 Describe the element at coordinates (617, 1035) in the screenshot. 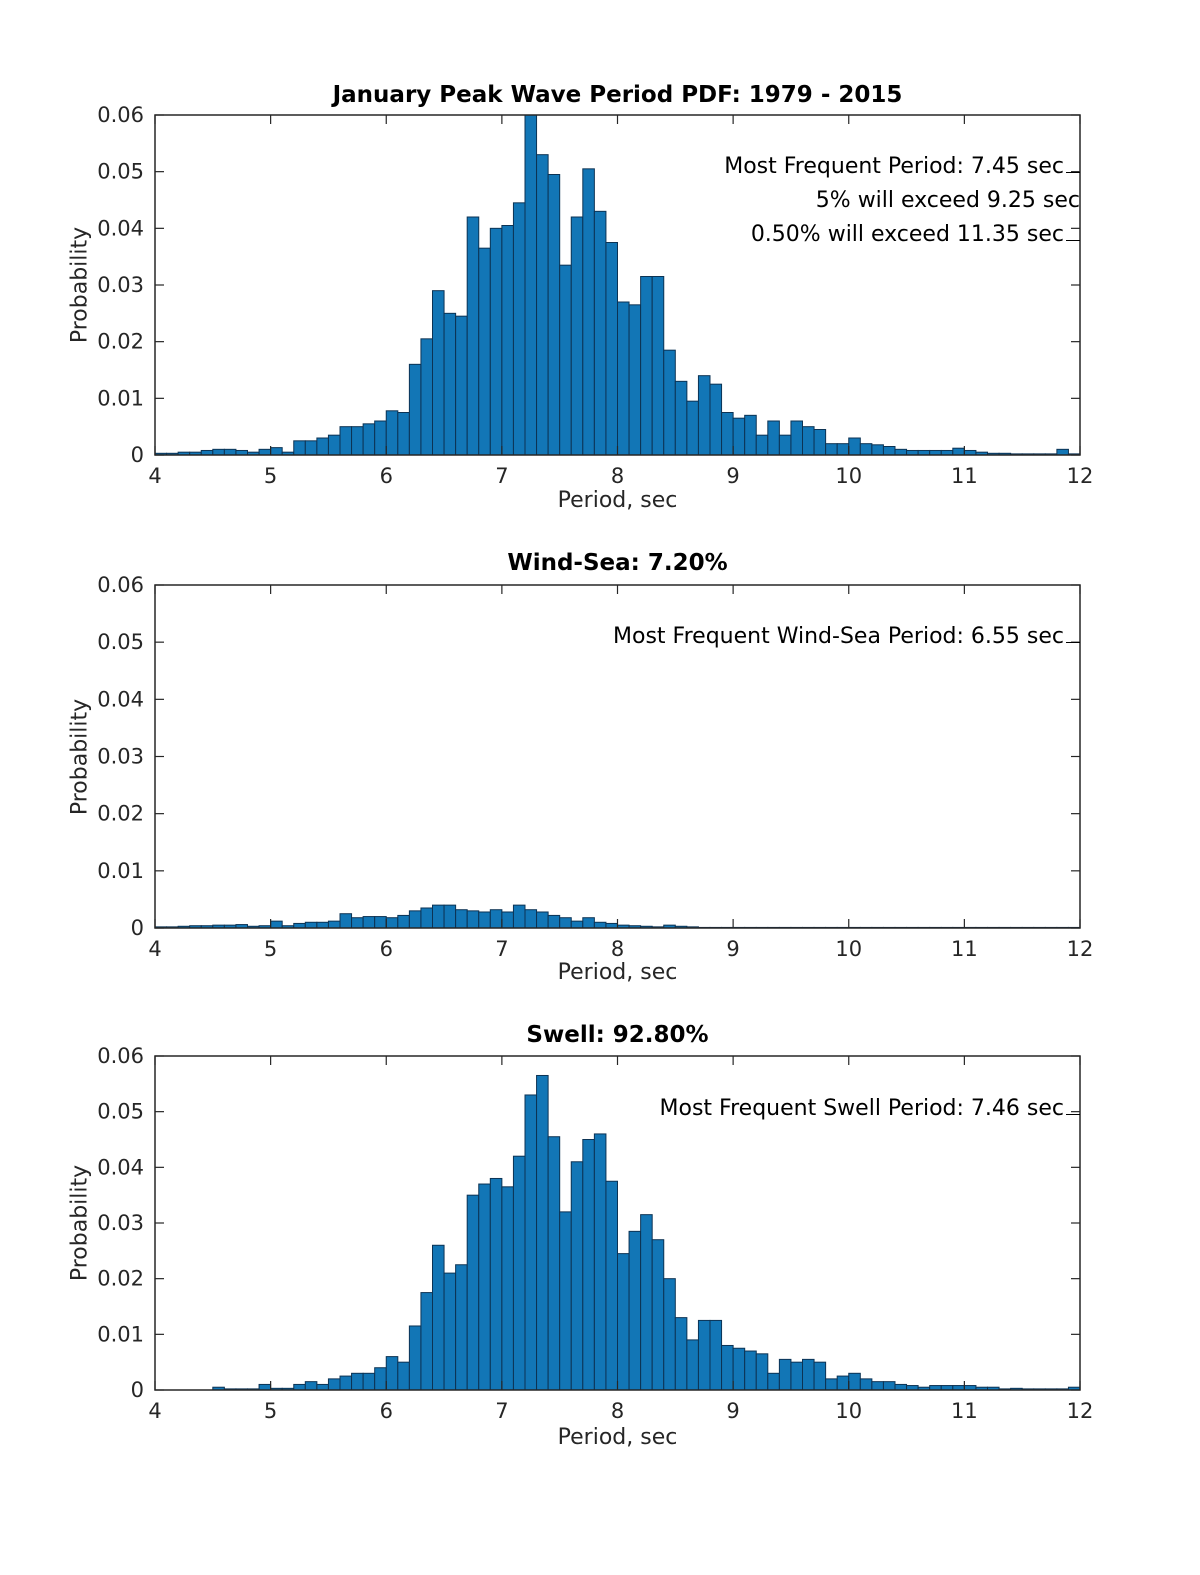

I see `chart-3-title: Swell: 92.80%` at that location.